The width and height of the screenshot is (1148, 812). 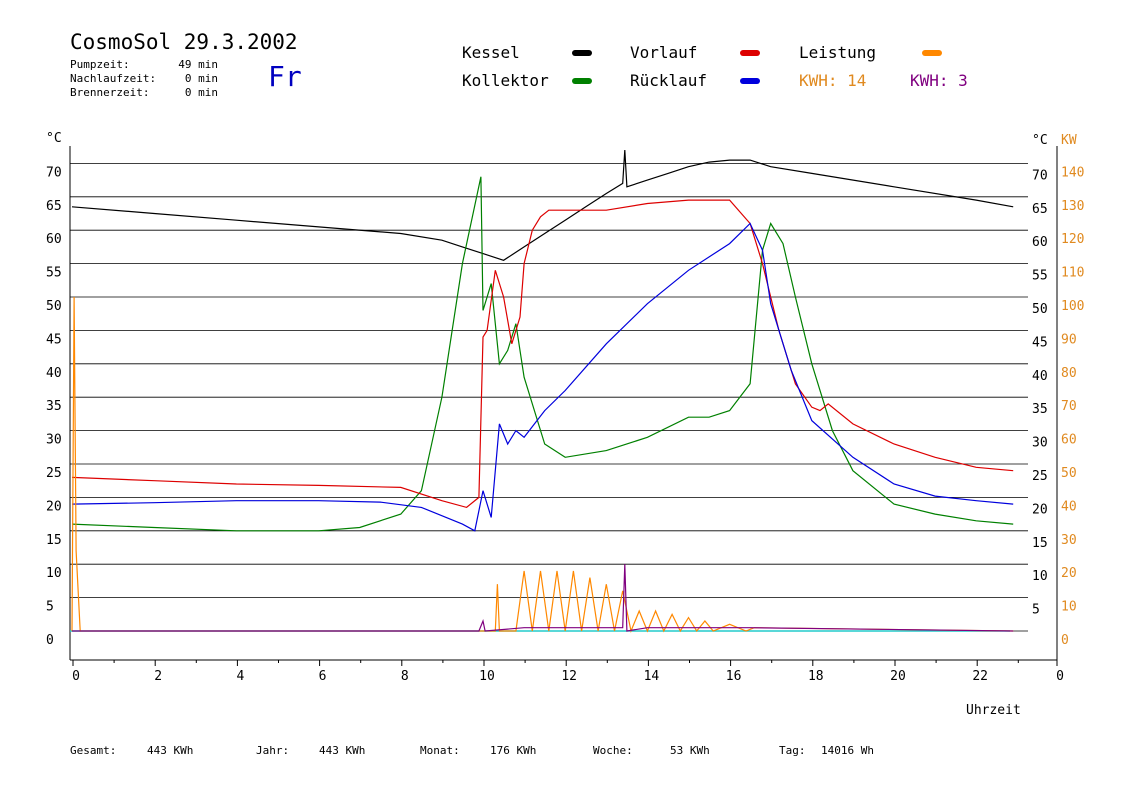 I want to click on y-left-label-40: 40, so click(x=54, y=373).